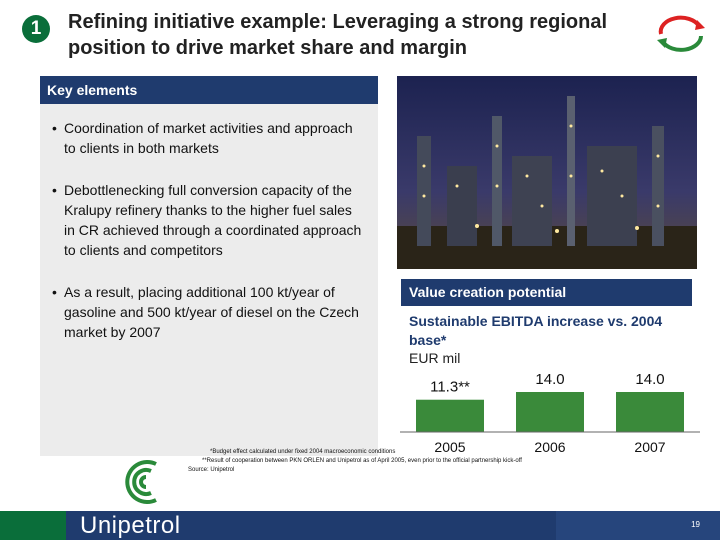 Image resolution: width=720 pixels, height=540 pixels. I want to click on chart-category-label: 2007, so click(649, 447).